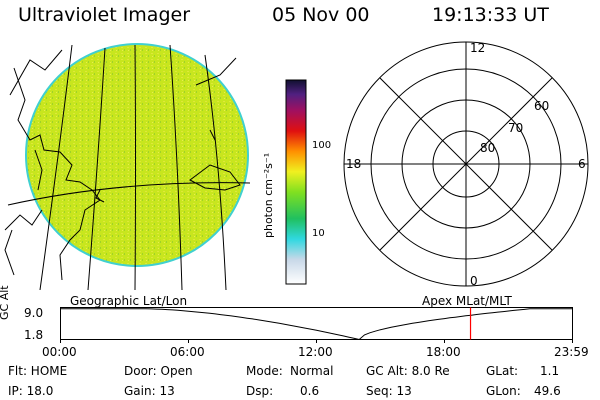 This screenshot has width=600, height=400. Describe the element at coordinates (408, 371) in the screenshot. I see `status-gc-alt: GC Alt: 8.0 Re` at that location.